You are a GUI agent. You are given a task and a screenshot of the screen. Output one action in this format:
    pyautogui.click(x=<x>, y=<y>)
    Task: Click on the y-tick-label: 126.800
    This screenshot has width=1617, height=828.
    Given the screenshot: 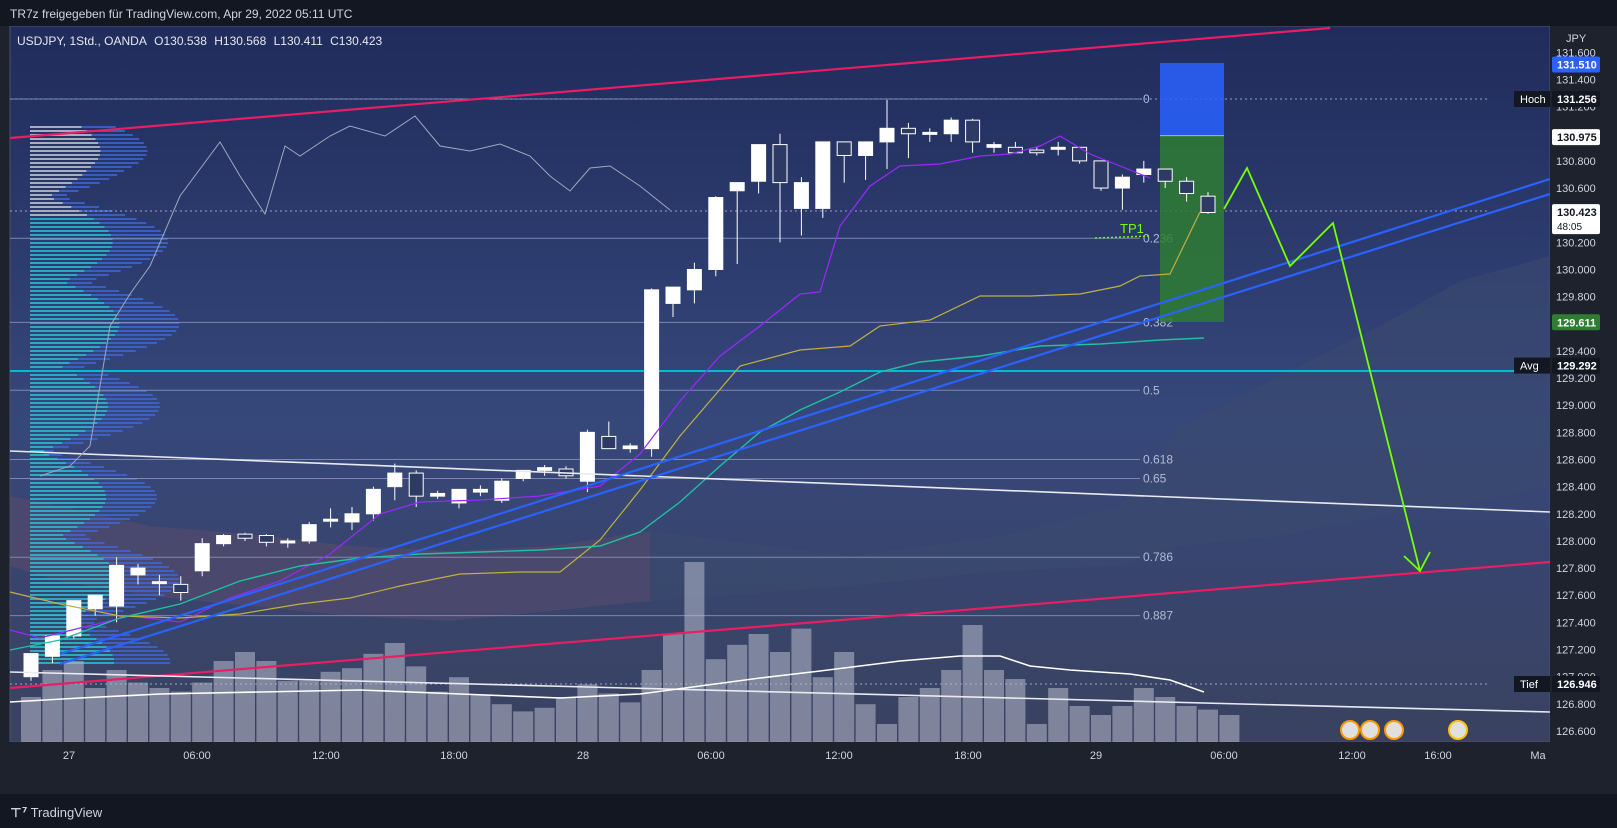 What is the action you would take?
    pyautogui.click(x=1576, y=705)
    